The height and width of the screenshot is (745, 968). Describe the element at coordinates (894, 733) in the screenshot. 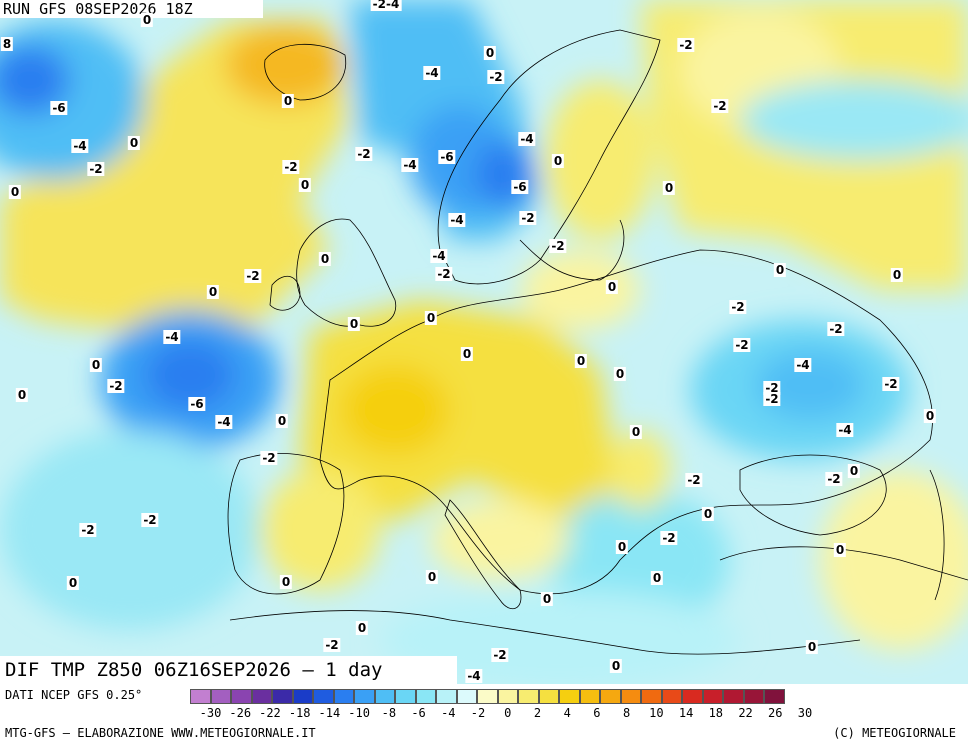

I see `credit-right: (C) METEOGIORNALE` at that location.